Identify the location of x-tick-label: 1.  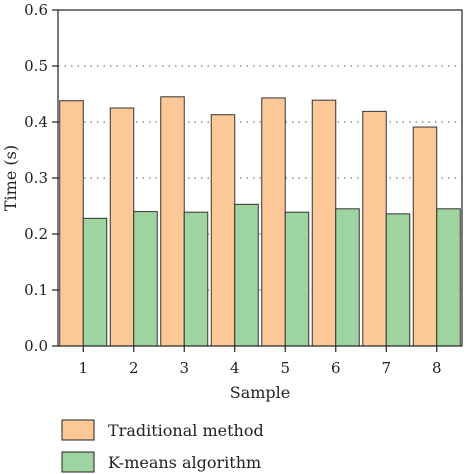
(83, 368).